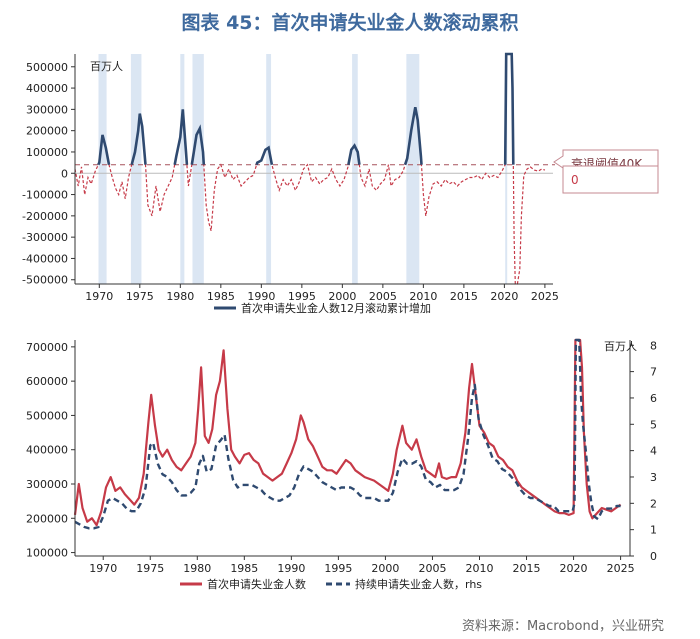 The image size is (700, 639). Describe the element at coordinates (653, 345) in the screenshot. I see `y-right-tick-label: 8` at that location.